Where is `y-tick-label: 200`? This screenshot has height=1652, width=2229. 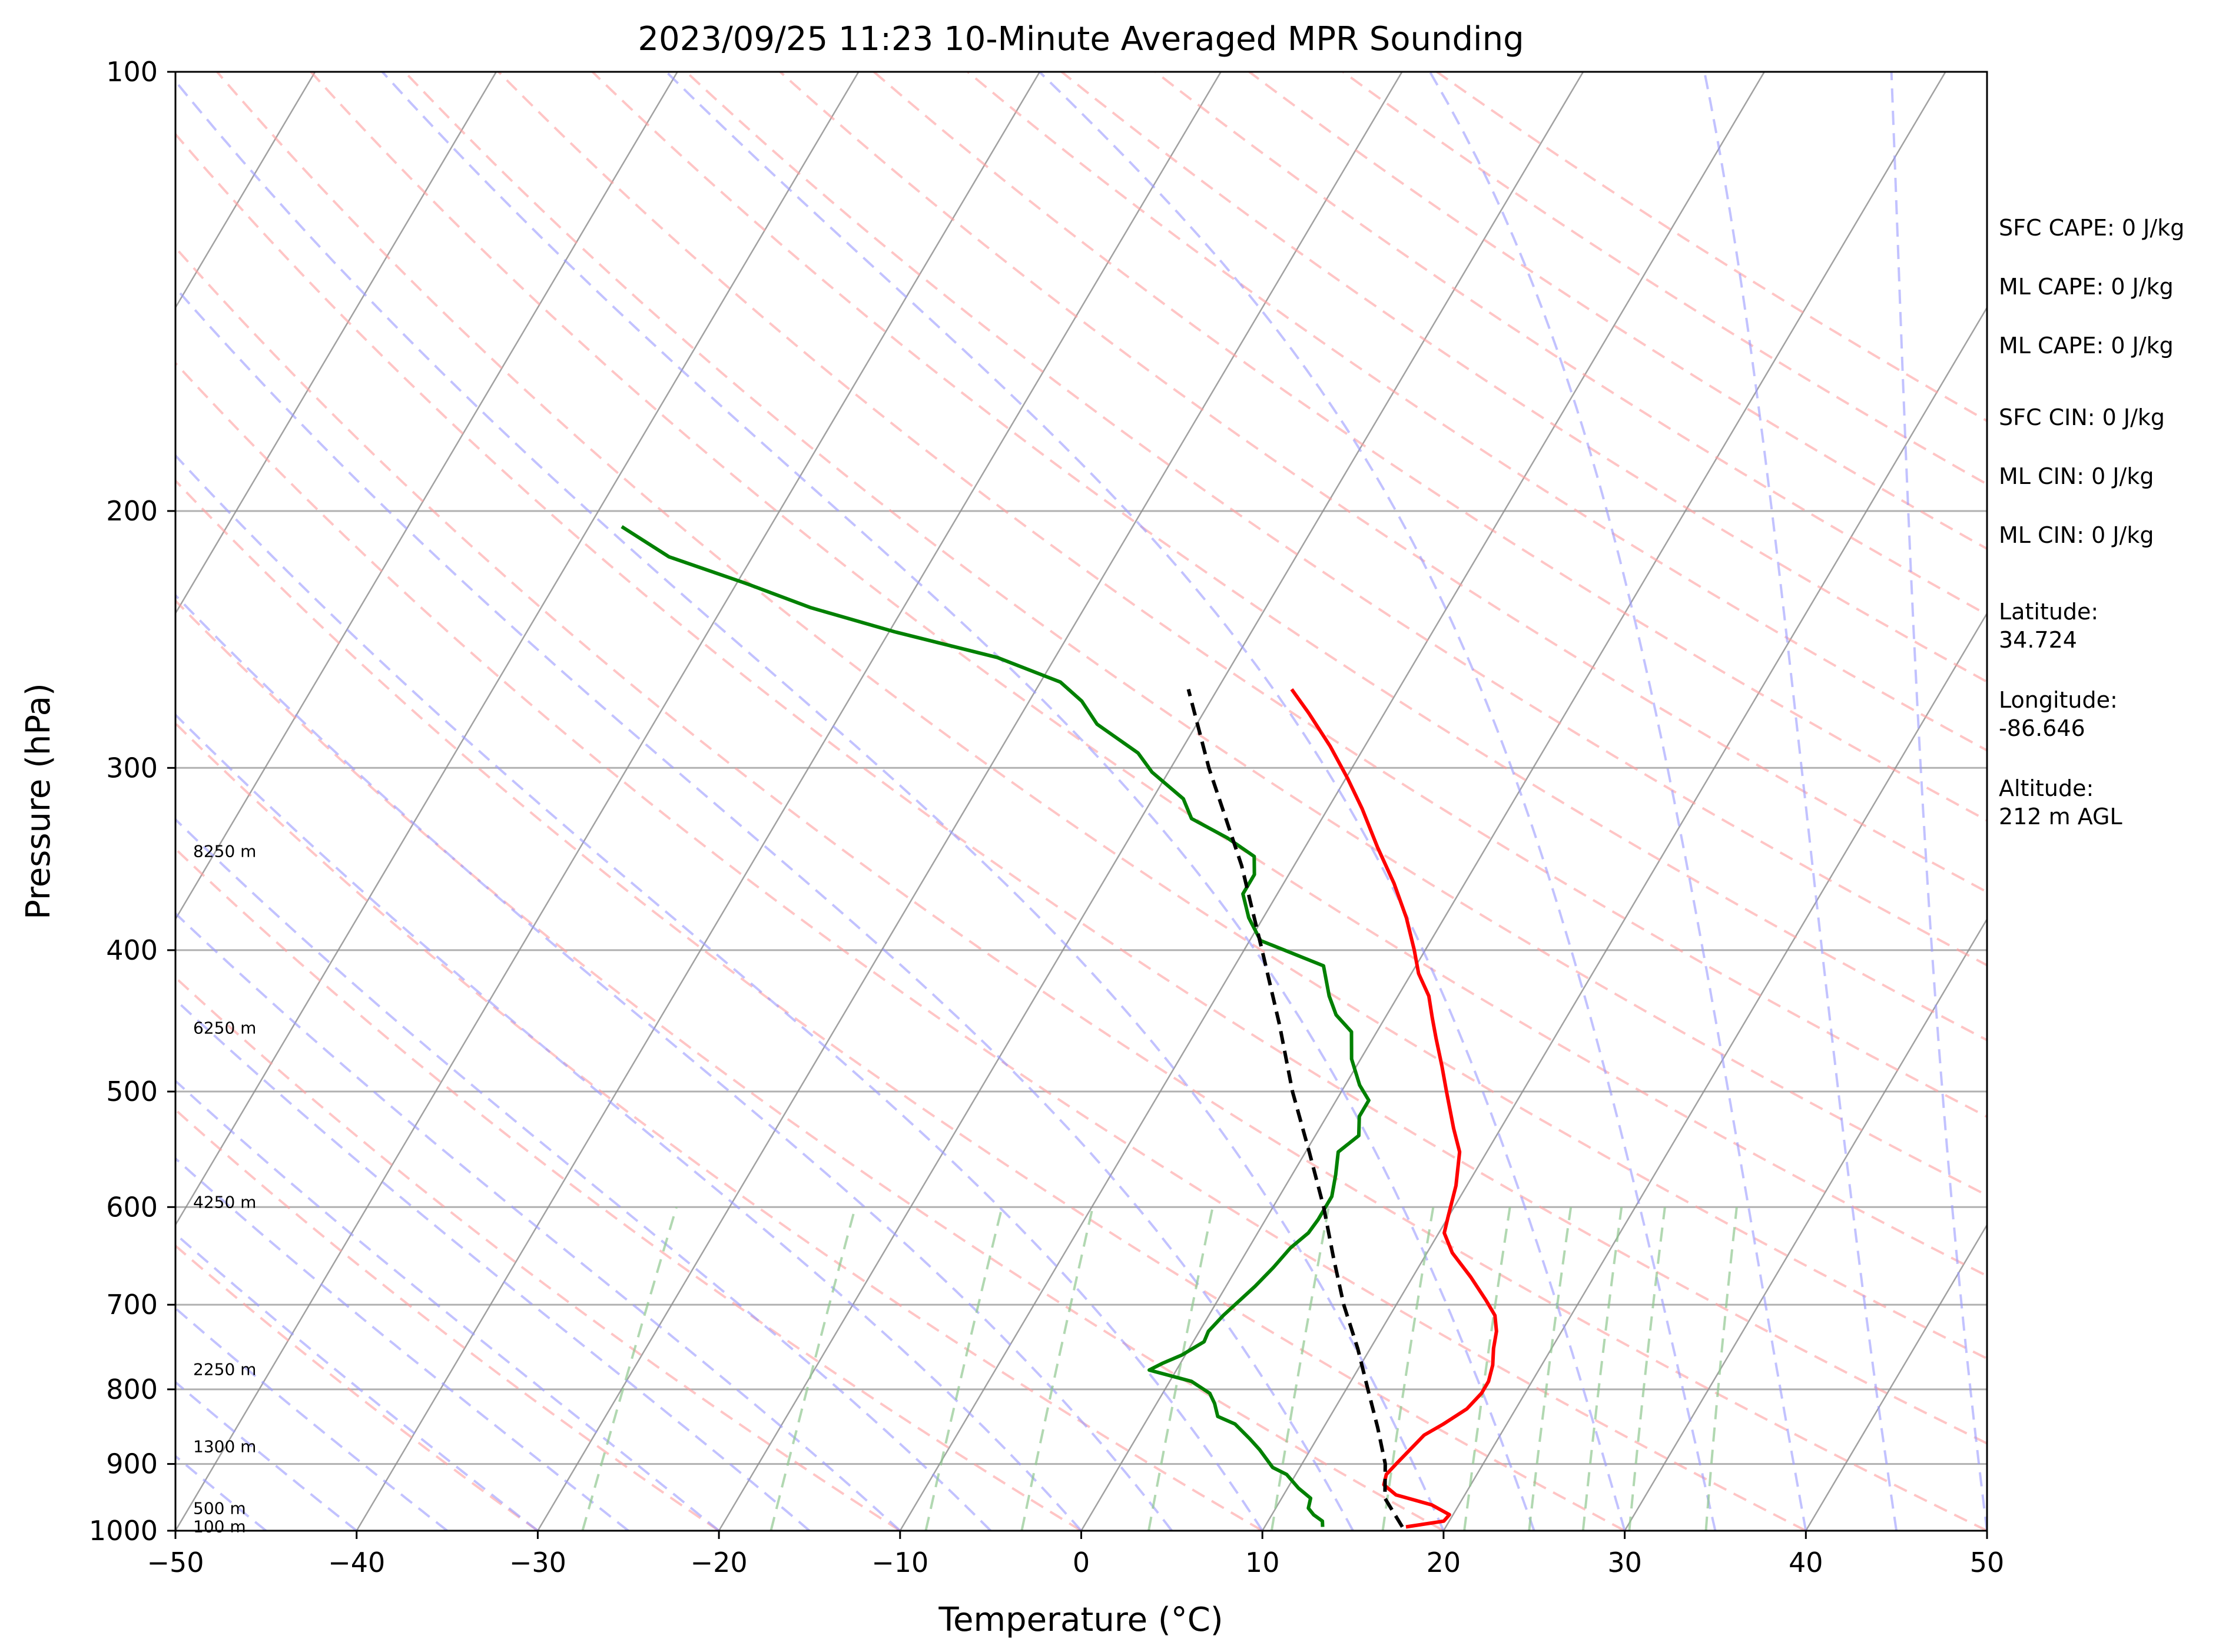 y-tick-label: 200 is located at coordinates (132, 511).